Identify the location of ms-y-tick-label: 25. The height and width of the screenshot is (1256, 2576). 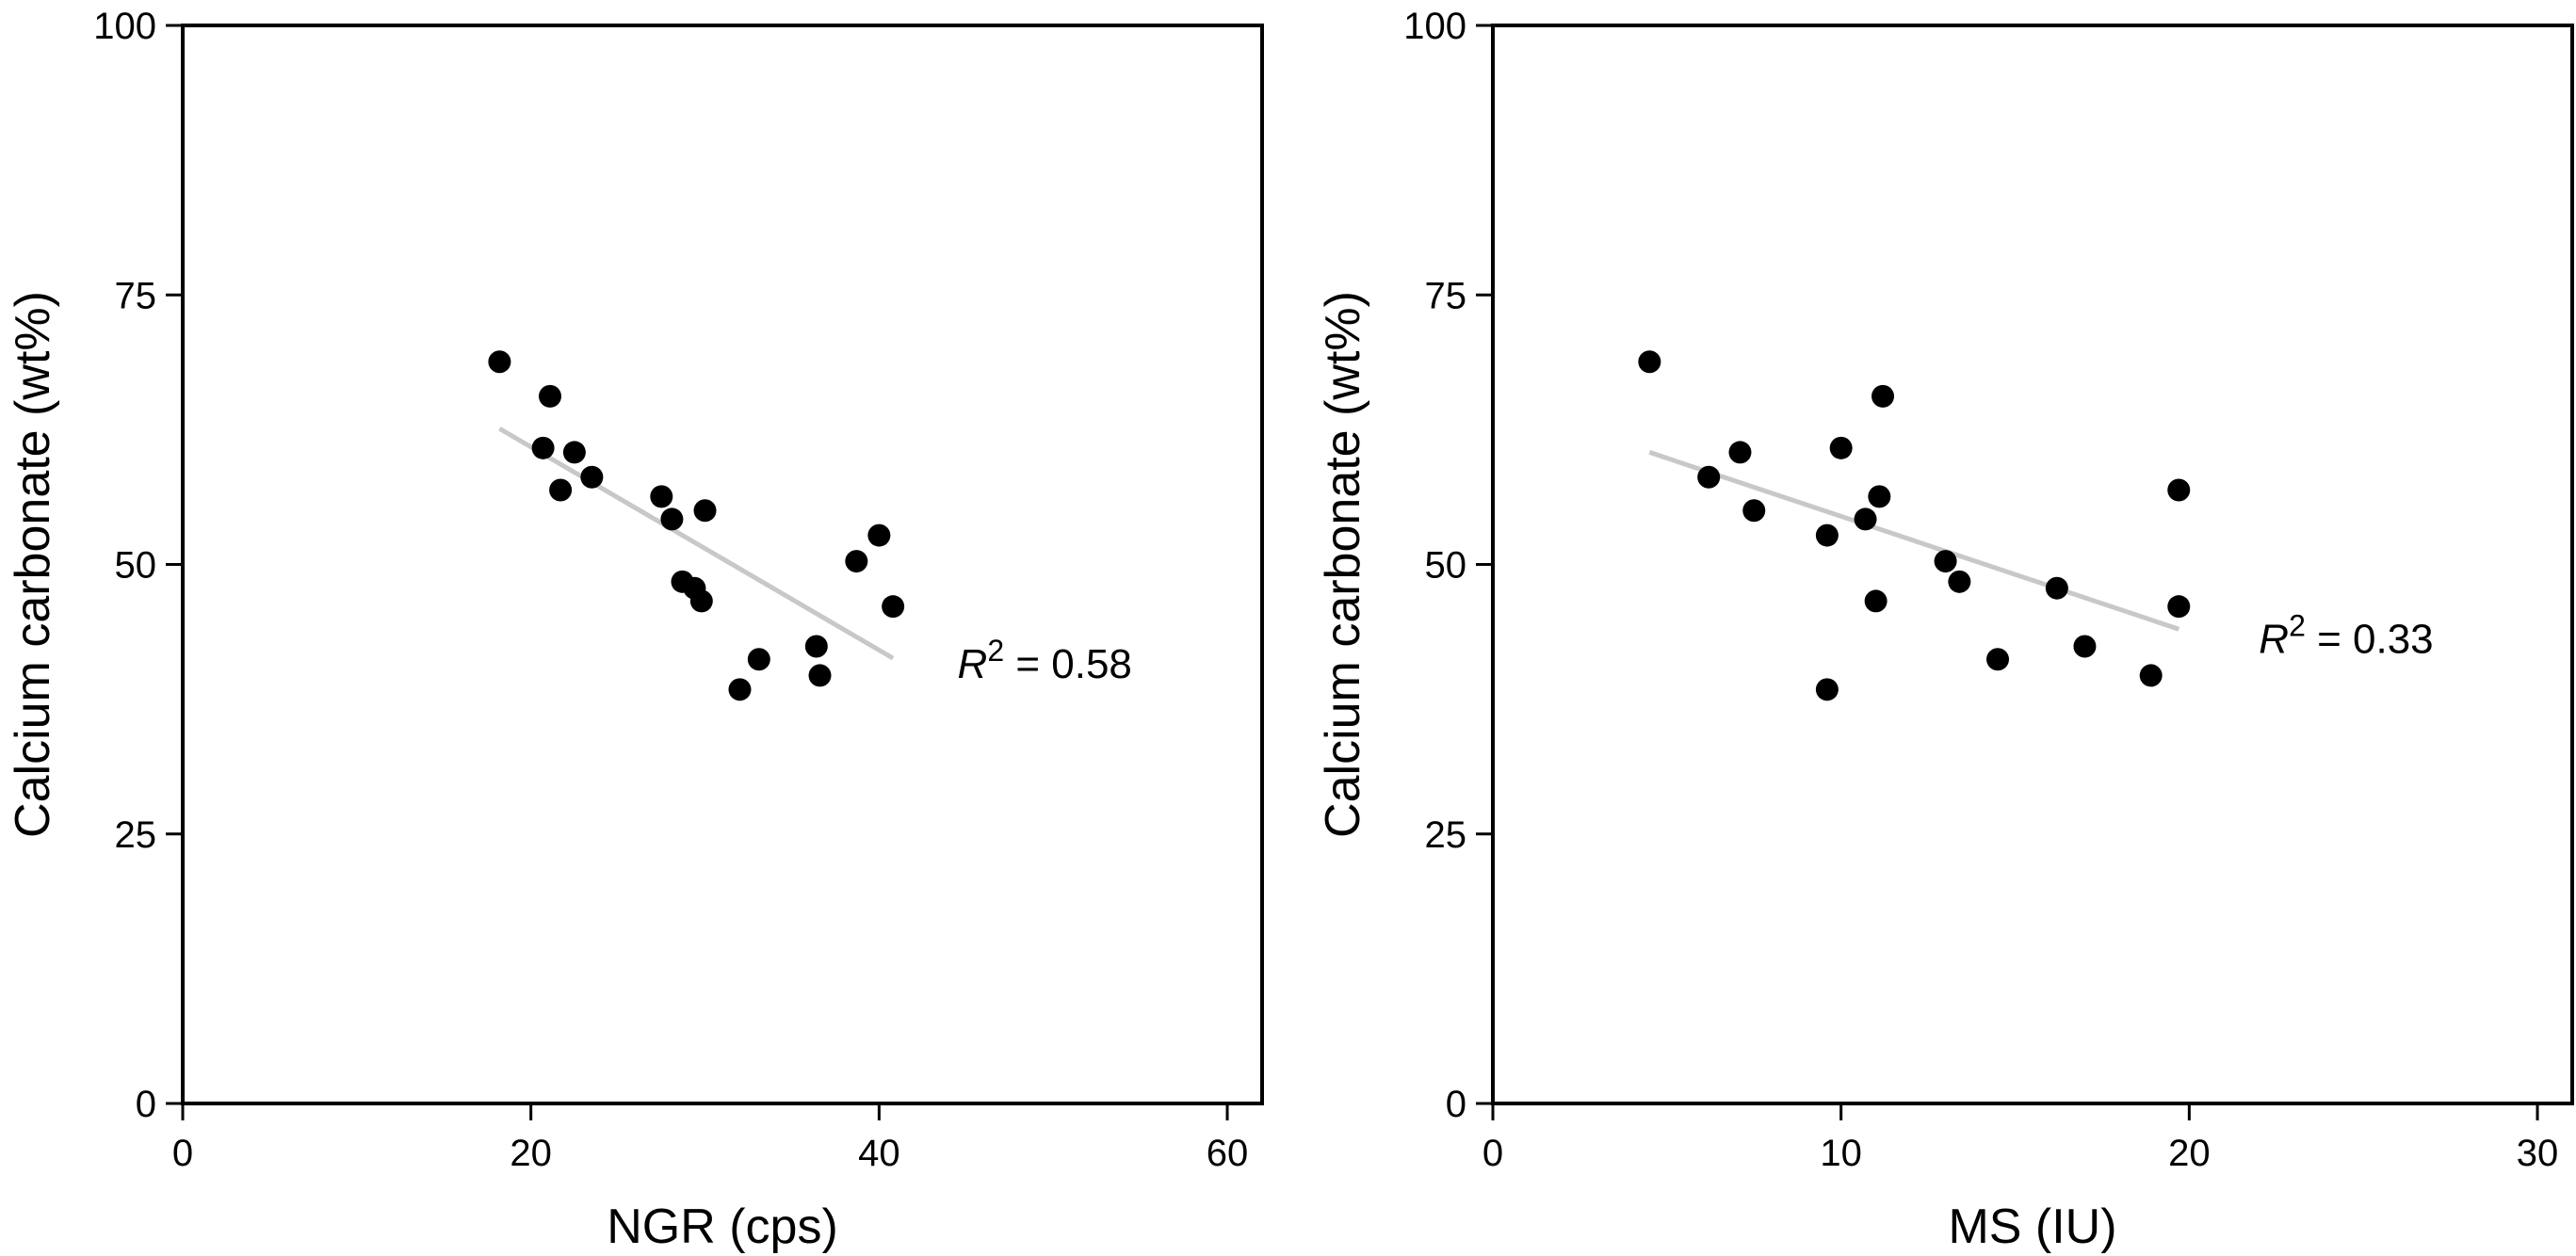
(1446, 835).